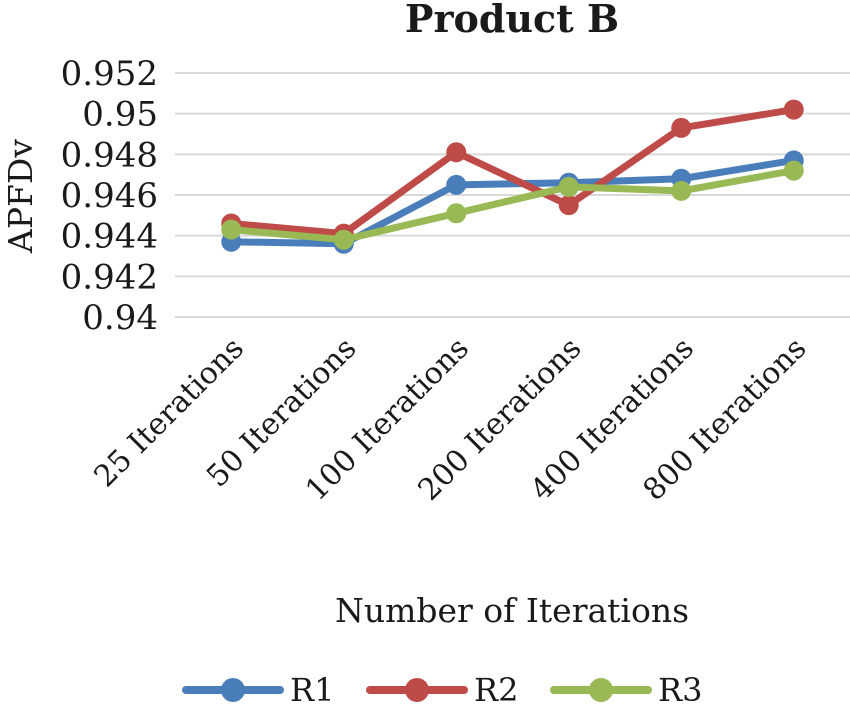 The width and height of the screenshot is (850, 704). What do you see at coordinates (109, 155) in the screenshot?
I see `y-tick-label: 0.948` at bounding box center [109, 155].